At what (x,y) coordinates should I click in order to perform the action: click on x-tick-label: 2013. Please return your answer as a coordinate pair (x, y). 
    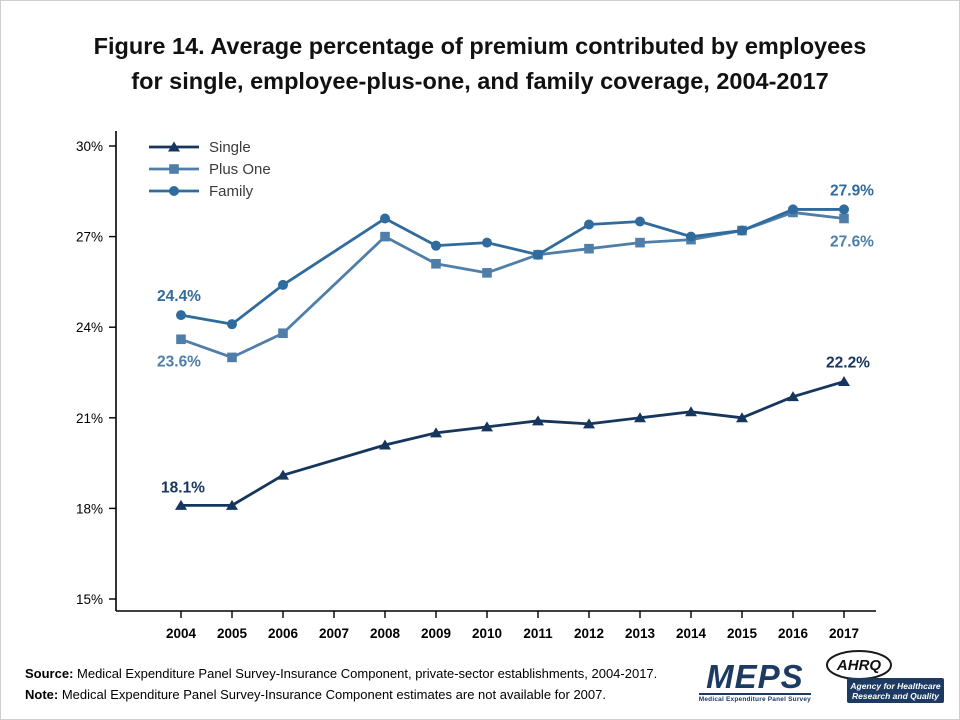
    Looking at the image, I should click on (640, 633).